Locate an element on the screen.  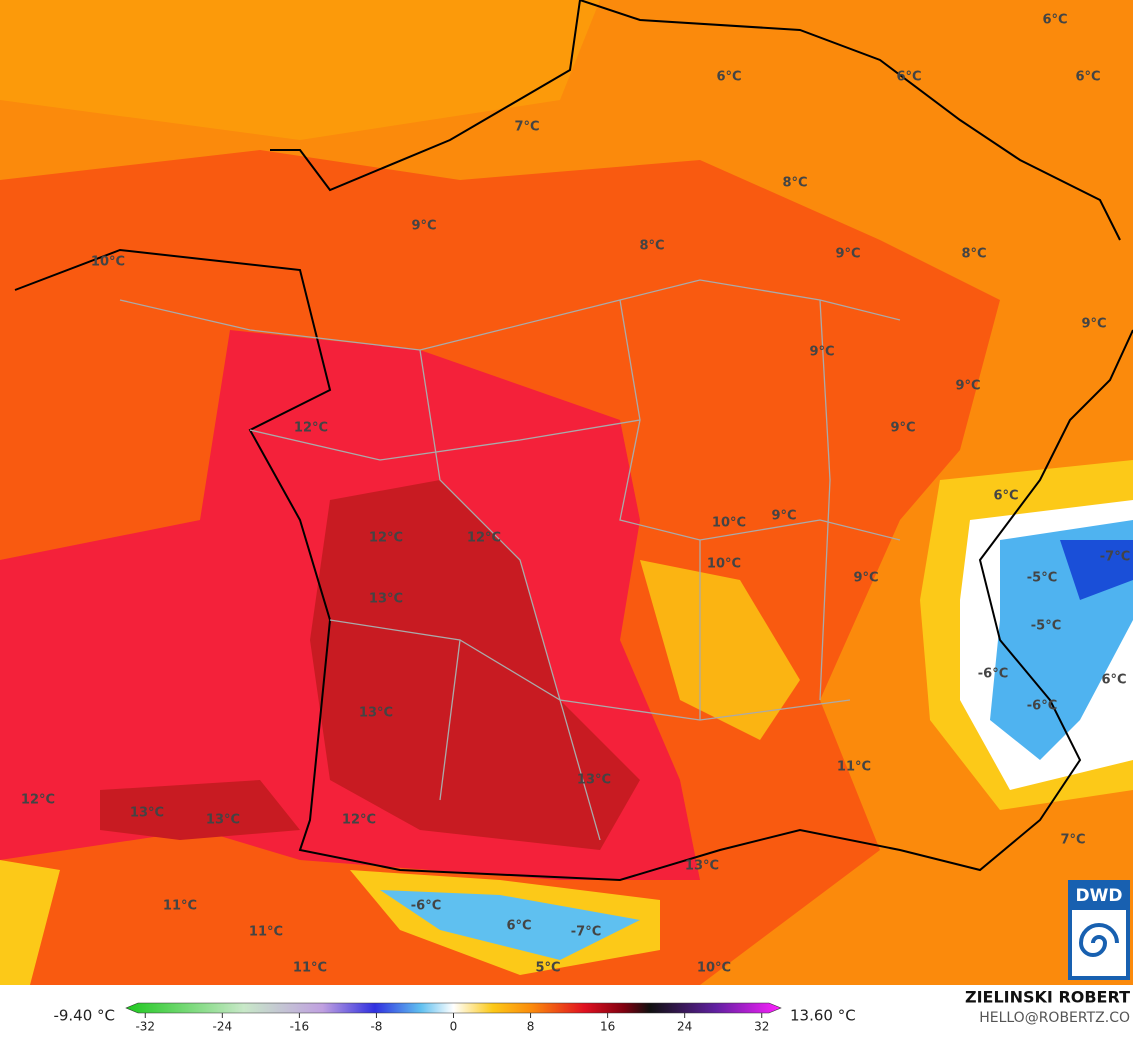
dwd-logo: DWD is located at coordinates (1099, 930).